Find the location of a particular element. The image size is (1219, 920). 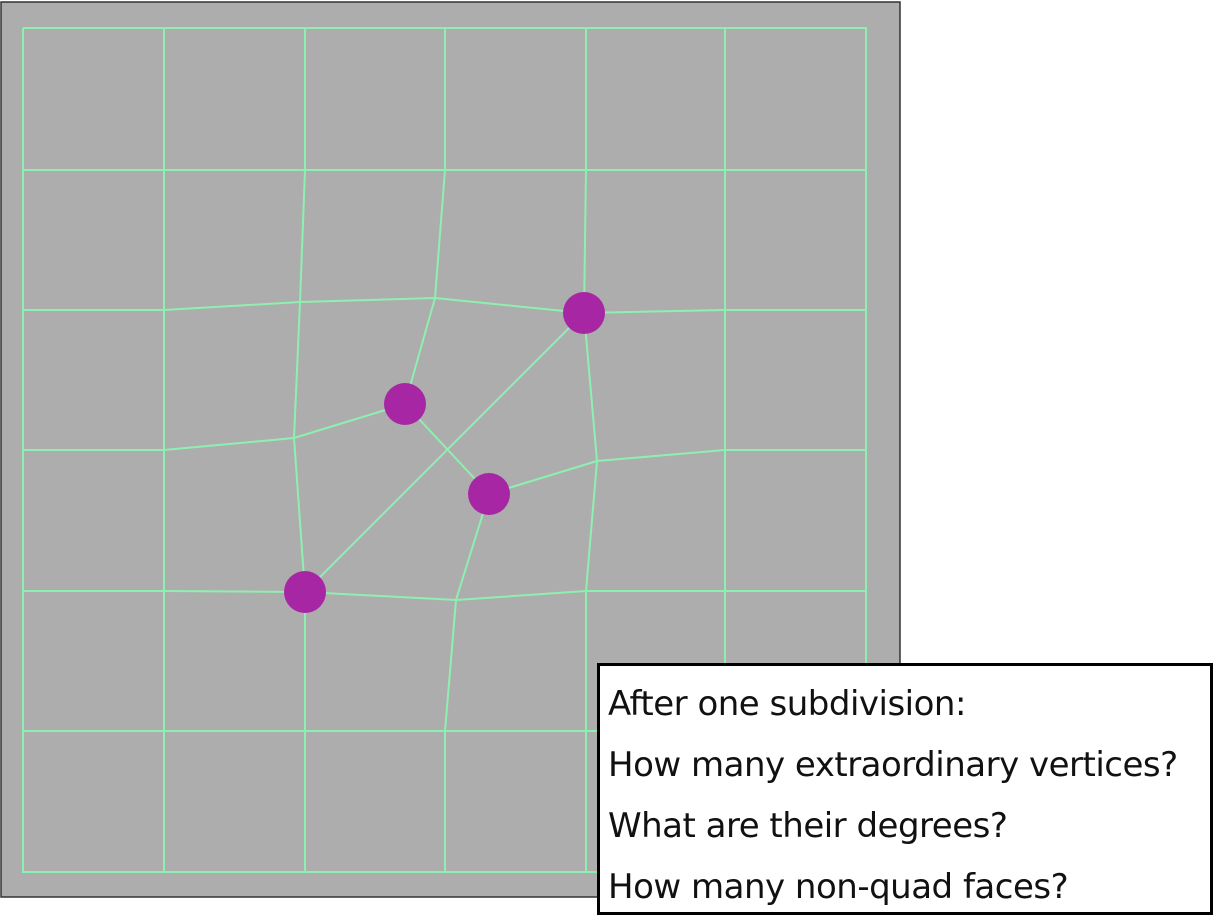

question-non-quad-faces: How many non-quad faces? is located at coordinates (838, 887).